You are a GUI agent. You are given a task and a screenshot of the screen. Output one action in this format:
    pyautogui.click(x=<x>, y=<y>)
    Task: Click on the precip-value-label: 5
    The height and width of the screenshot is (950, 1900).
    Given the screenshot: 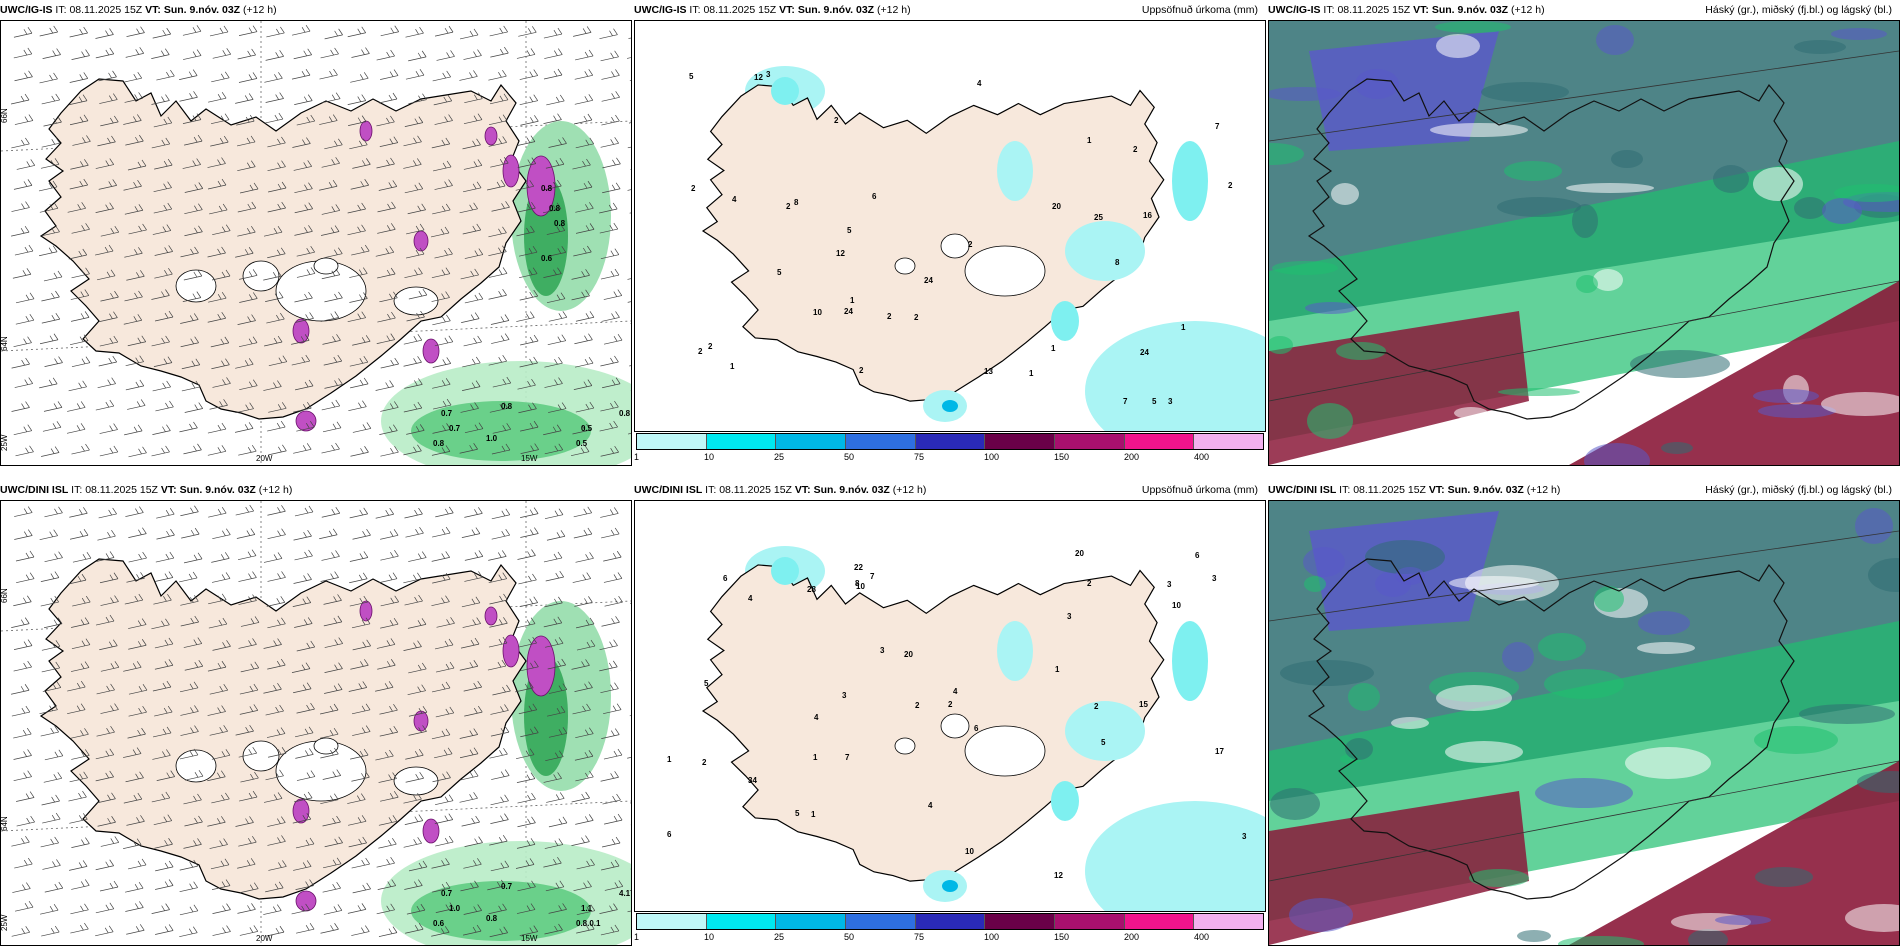 What is the action you would take?
    pyautogui.click(x=1103, y=742)
    